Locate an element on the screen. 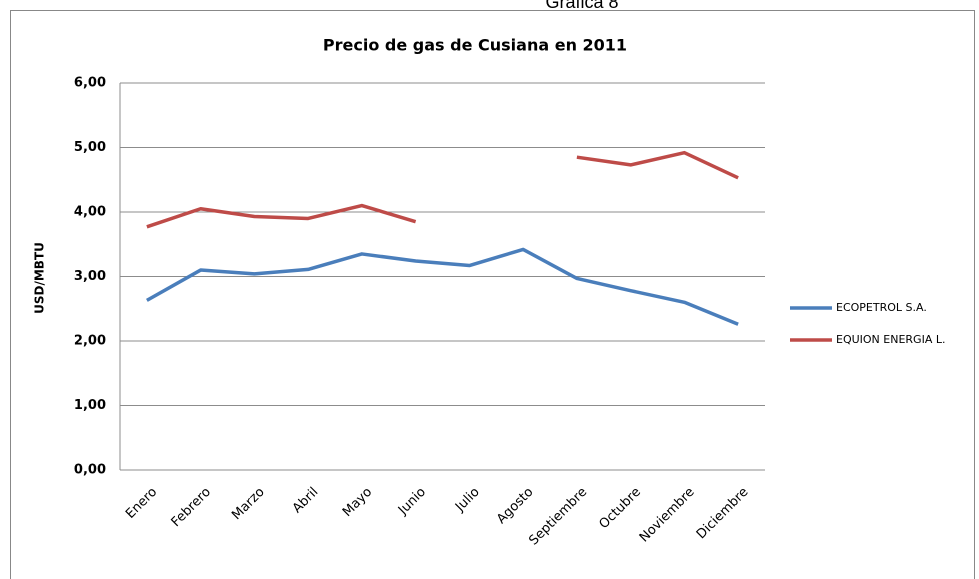 This screenshot has width=979, height=579. y-tick-label: 4,00 is located at coordinates (90, 212).